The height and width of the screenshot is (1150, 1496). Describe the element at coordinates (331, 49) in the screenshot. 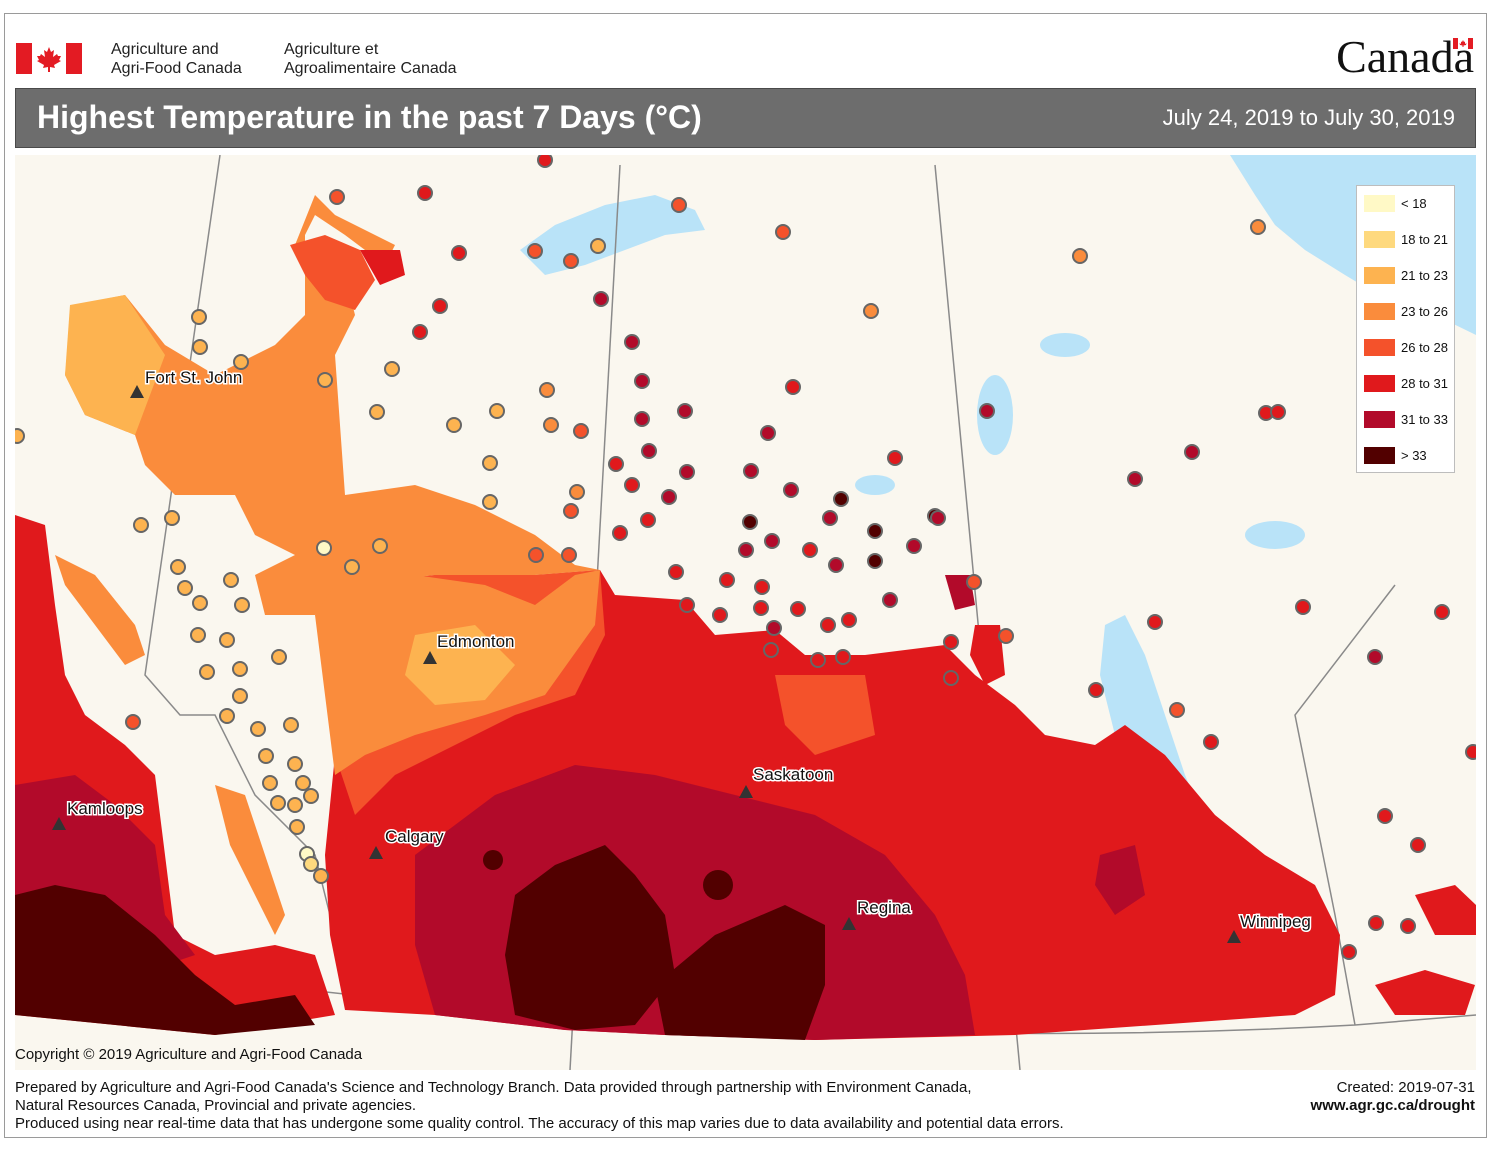

I see `agency-fr-line1: Agriculture et` at that location.